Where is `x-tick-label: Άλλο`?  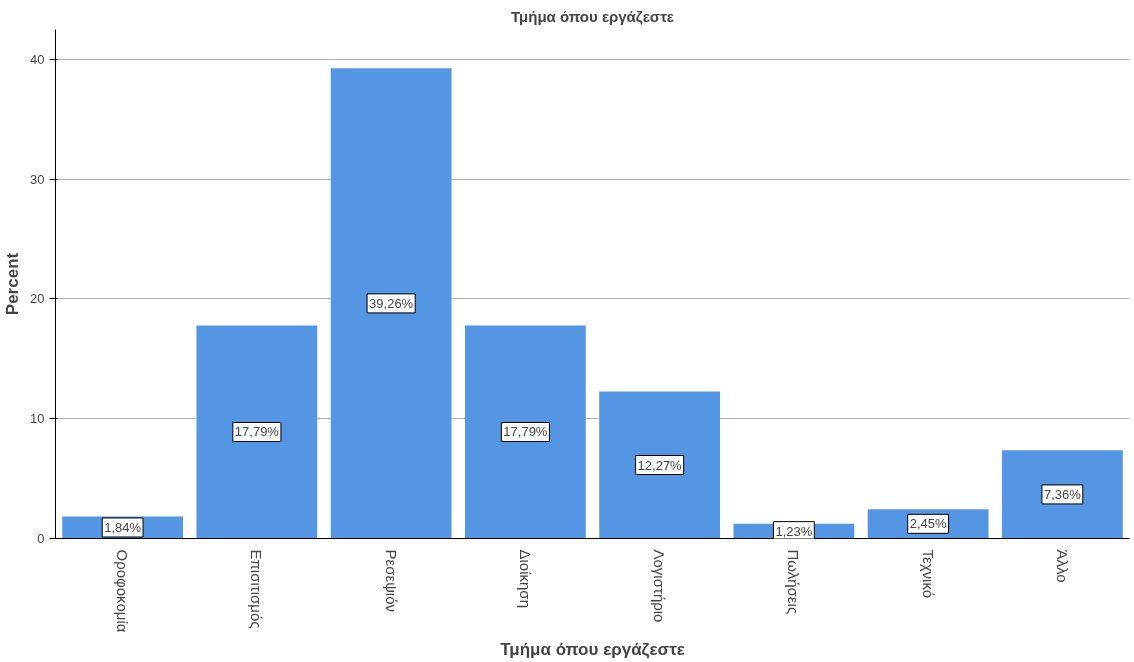
x-tick-label: Άλλο is located at coordinates (1062, 566).